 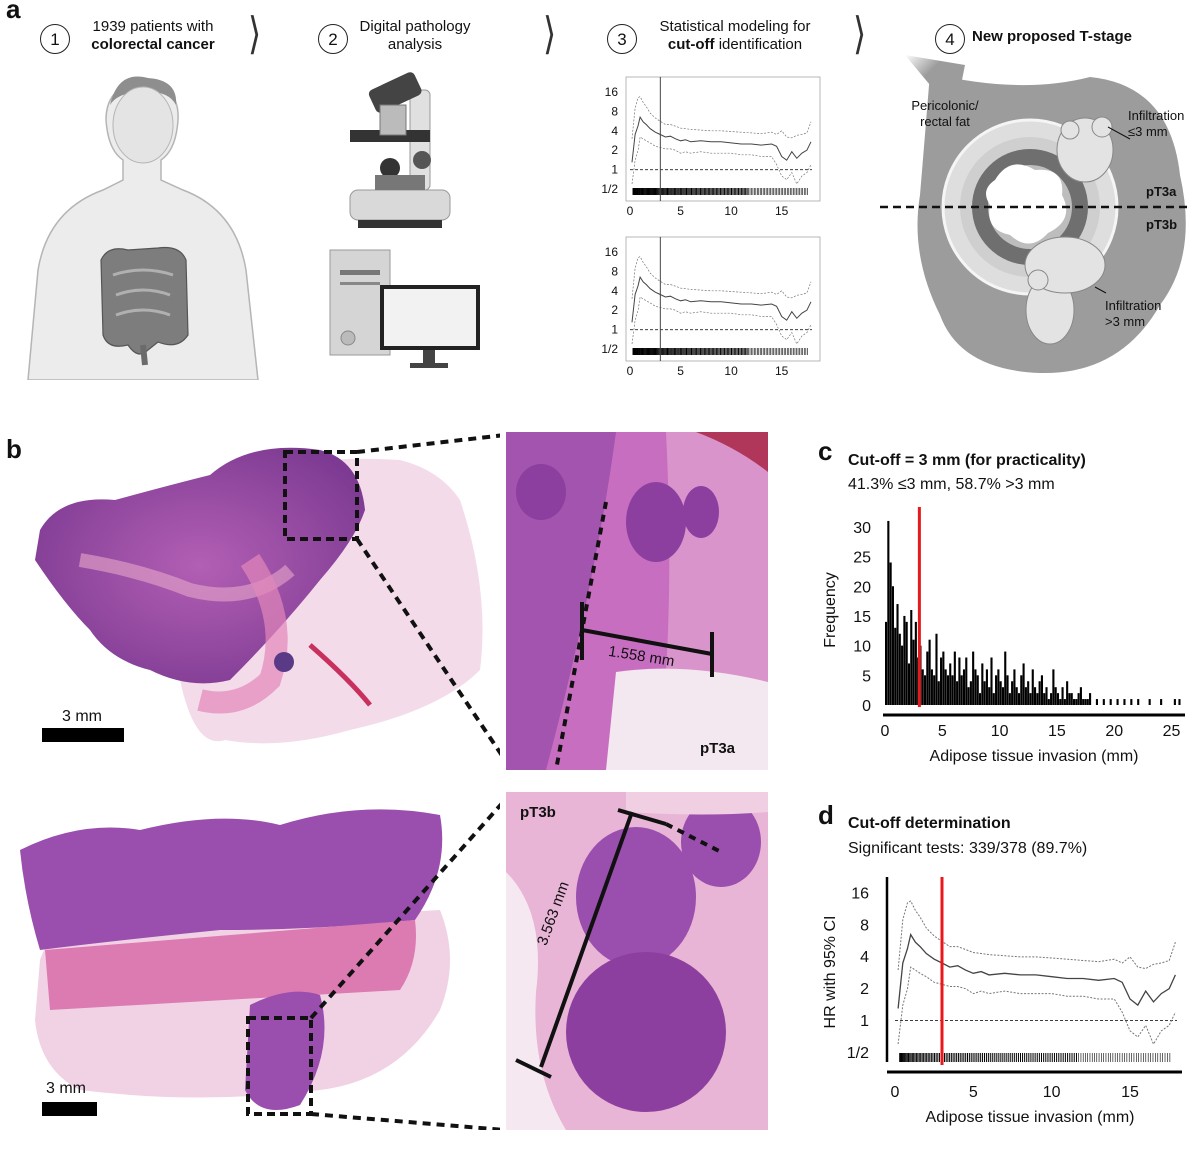 I want to click on mini-hr-charts: 16 8 4 2 1 1/2 0 5 10 15 16 8 4 2 1 1/2 0 5 10 15, so click(x=711, y=227).